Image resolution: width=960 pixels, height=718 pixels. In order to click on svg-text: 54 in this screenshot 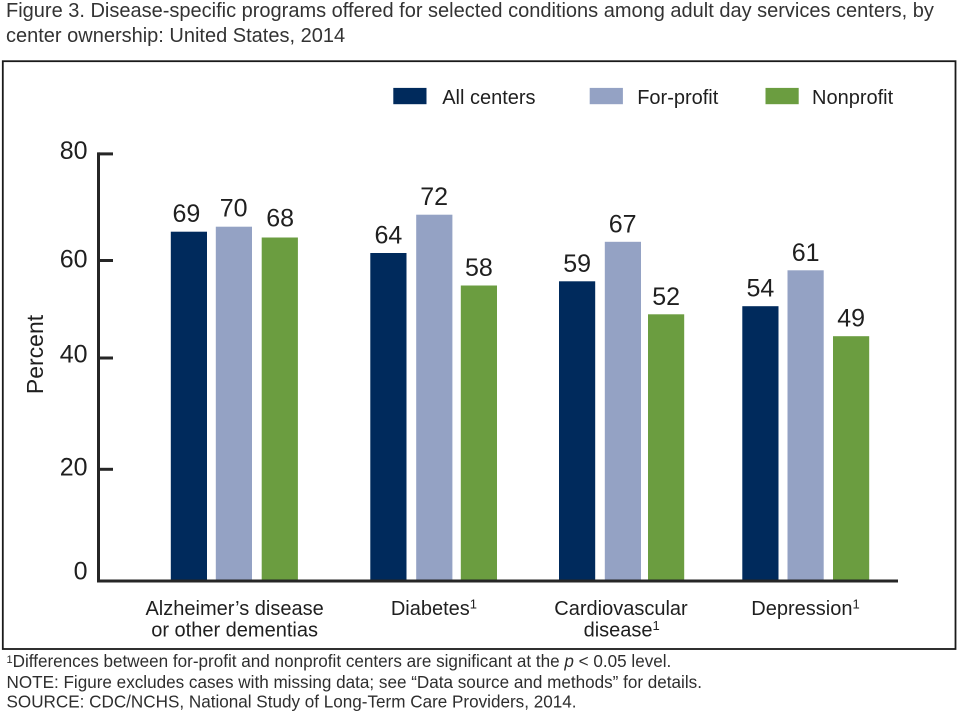, I will do `click(760, 289)`.